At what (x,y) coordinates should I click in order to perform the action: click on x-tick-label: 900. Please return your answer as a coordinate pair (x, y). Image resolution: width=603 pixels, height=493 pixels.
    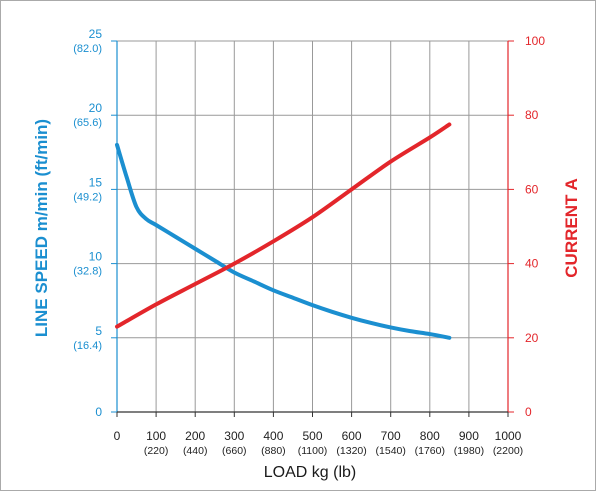
    Looking at the image, I should click on (469, 436).